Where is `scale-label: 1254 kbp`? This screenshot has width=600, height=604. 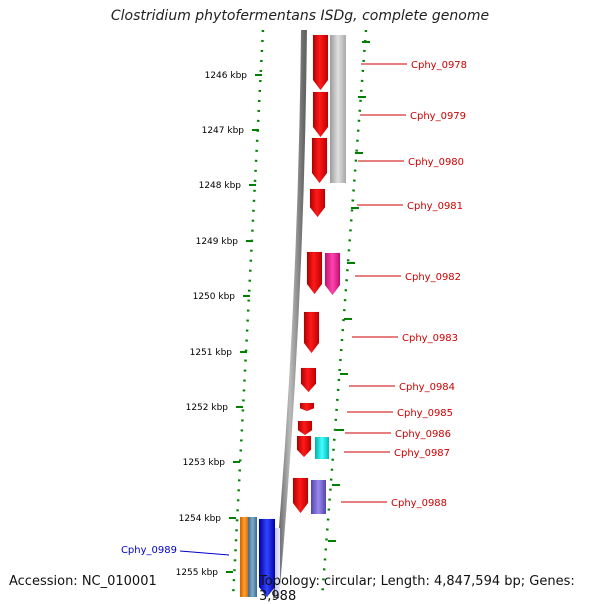
scale-label: 1254 kbp is located at coordinates (200, 519).